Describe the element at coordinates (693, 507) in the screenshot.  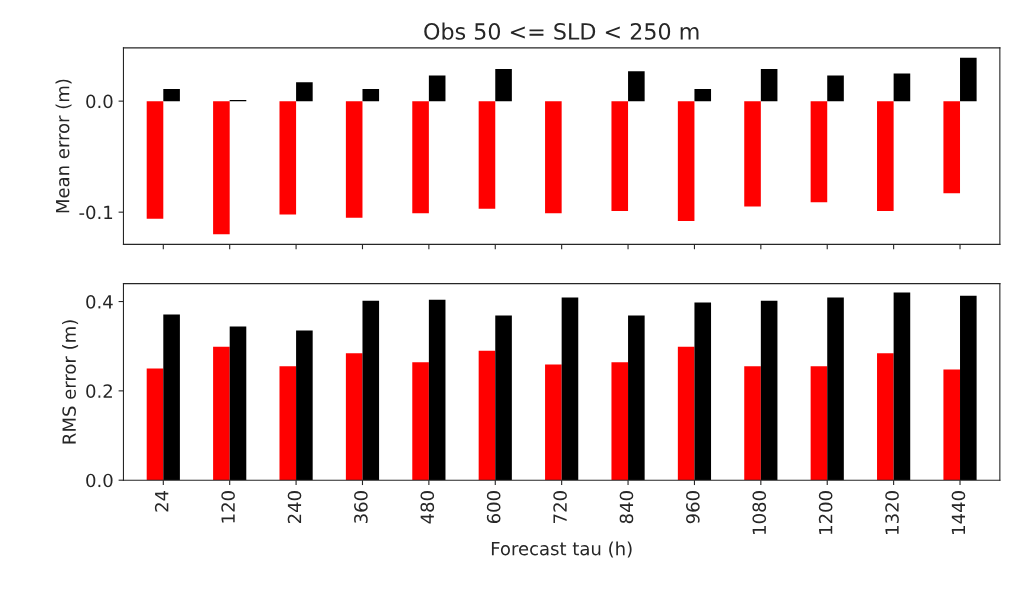
I see `x-tick-label: 960` at that location.